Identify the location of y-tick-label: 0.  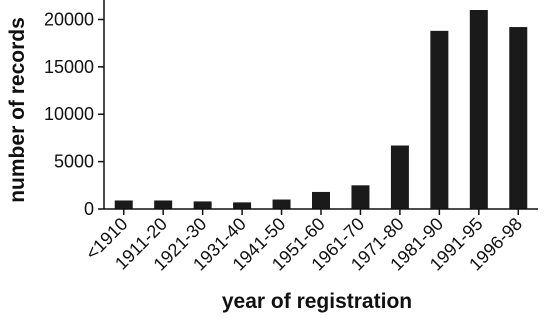
(89, 209).